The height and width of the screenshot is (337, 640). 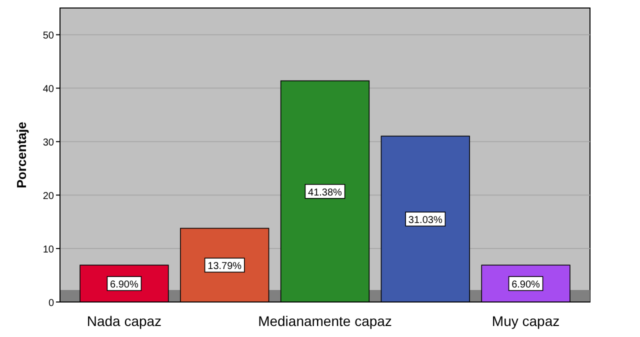 What do you see at coordinates (325, 192) in the screenshot?
I see `data-label: 41.38%` at bounding box center [325, 192].